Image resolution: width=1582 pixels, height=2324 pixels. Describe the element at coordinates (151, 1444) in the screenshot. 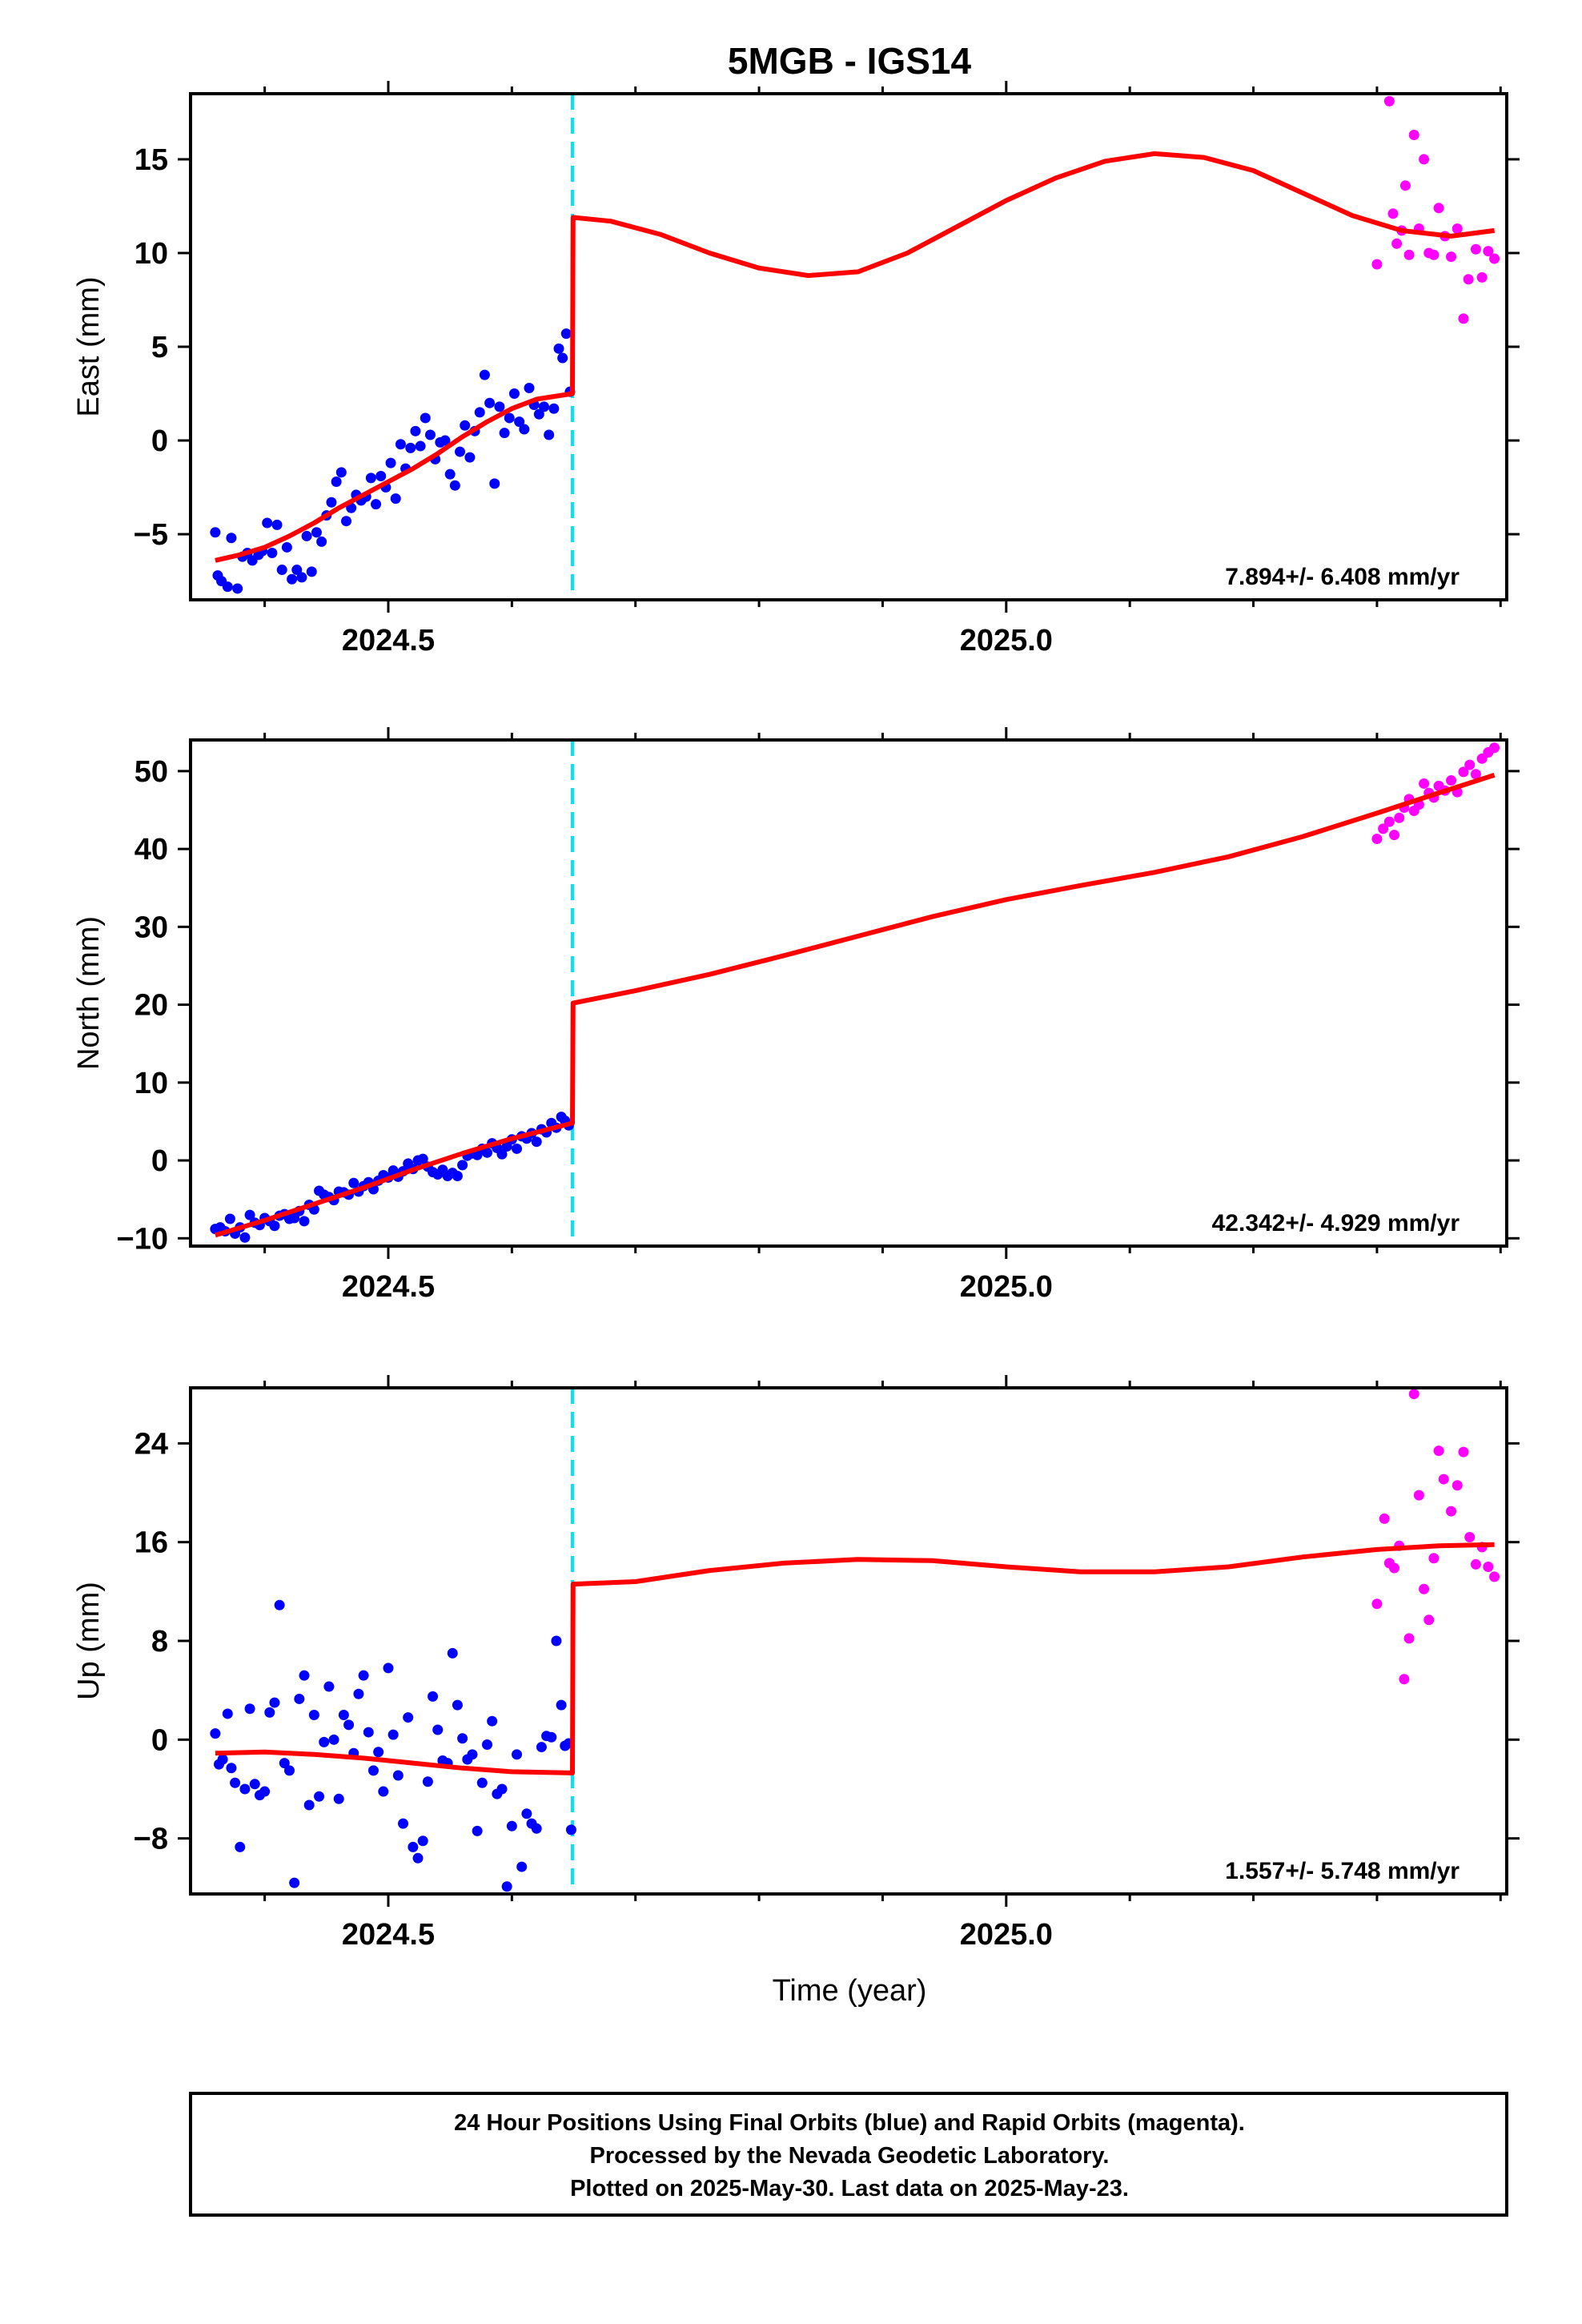

I see `y-tick-label: 24` at that location.